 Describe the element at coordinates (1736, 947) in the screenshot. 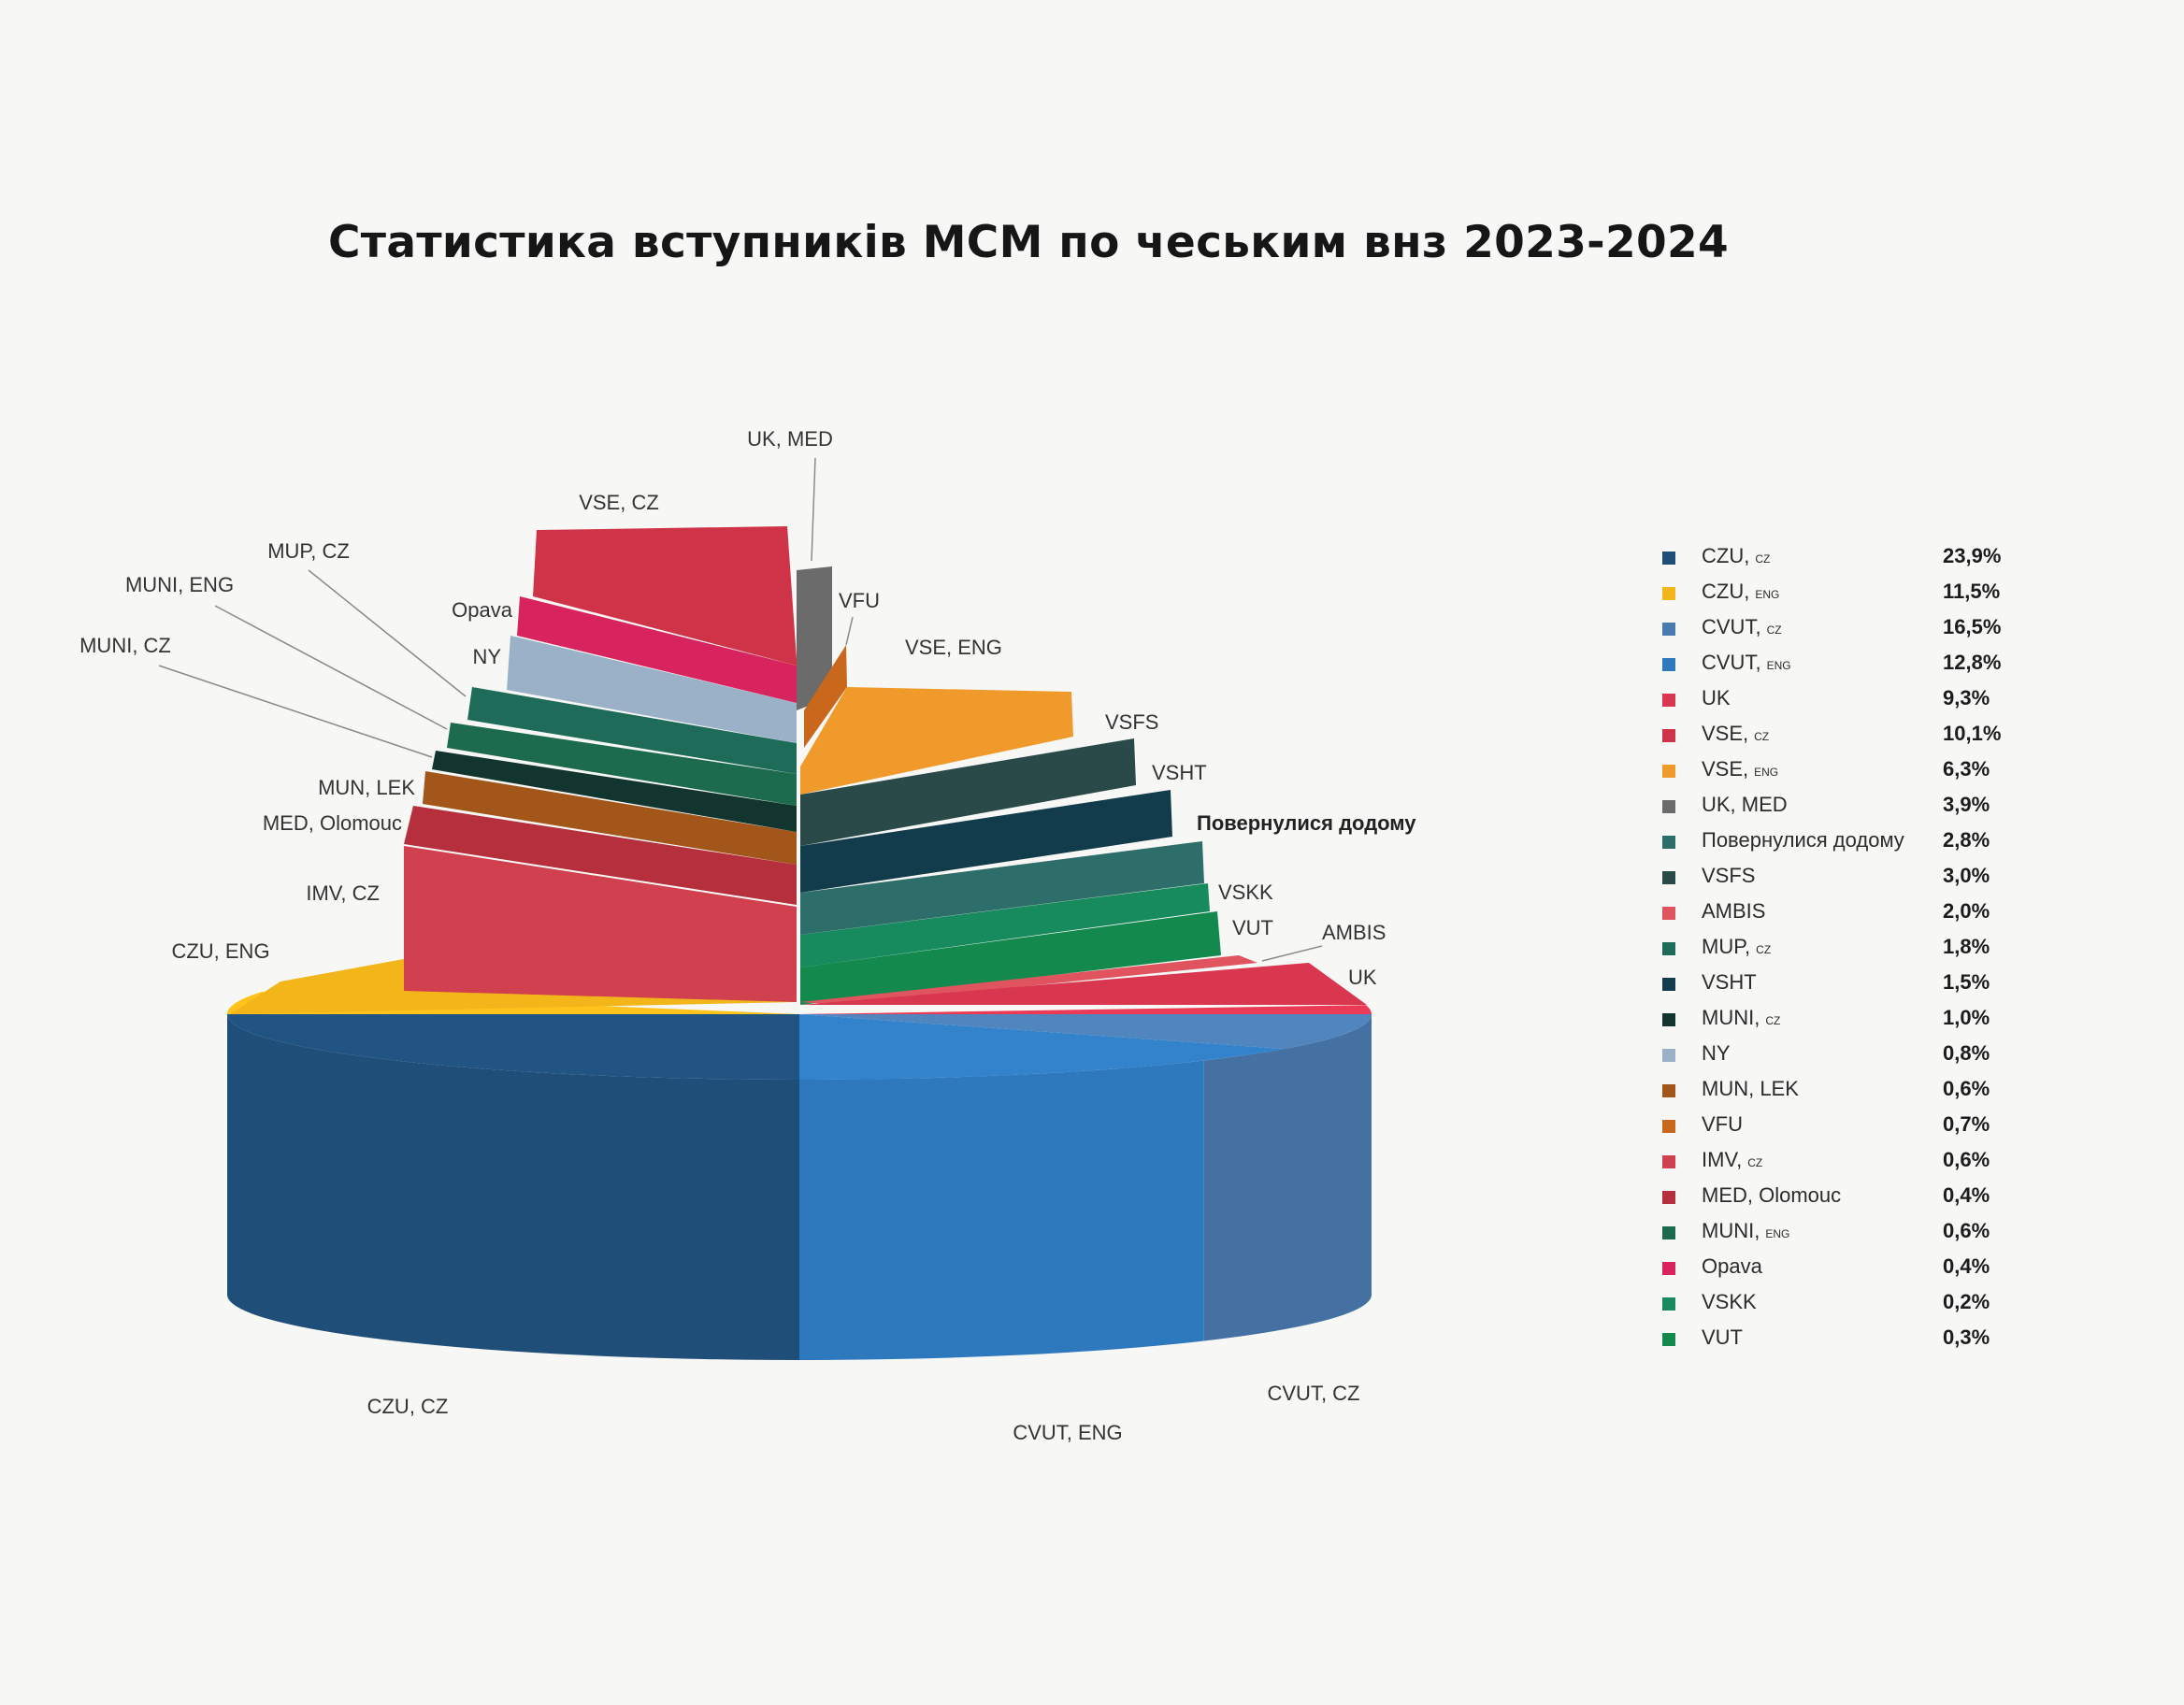

I see `legend-label: MUP, CZ` at that location.